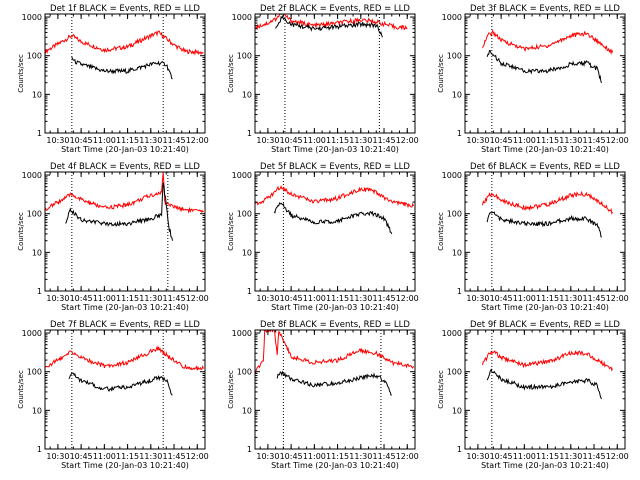 This screenshot has height=480, width=640. I want to click on chart-title: Det 5f BLACK = Events, RED = LLD, so click(335, 167).